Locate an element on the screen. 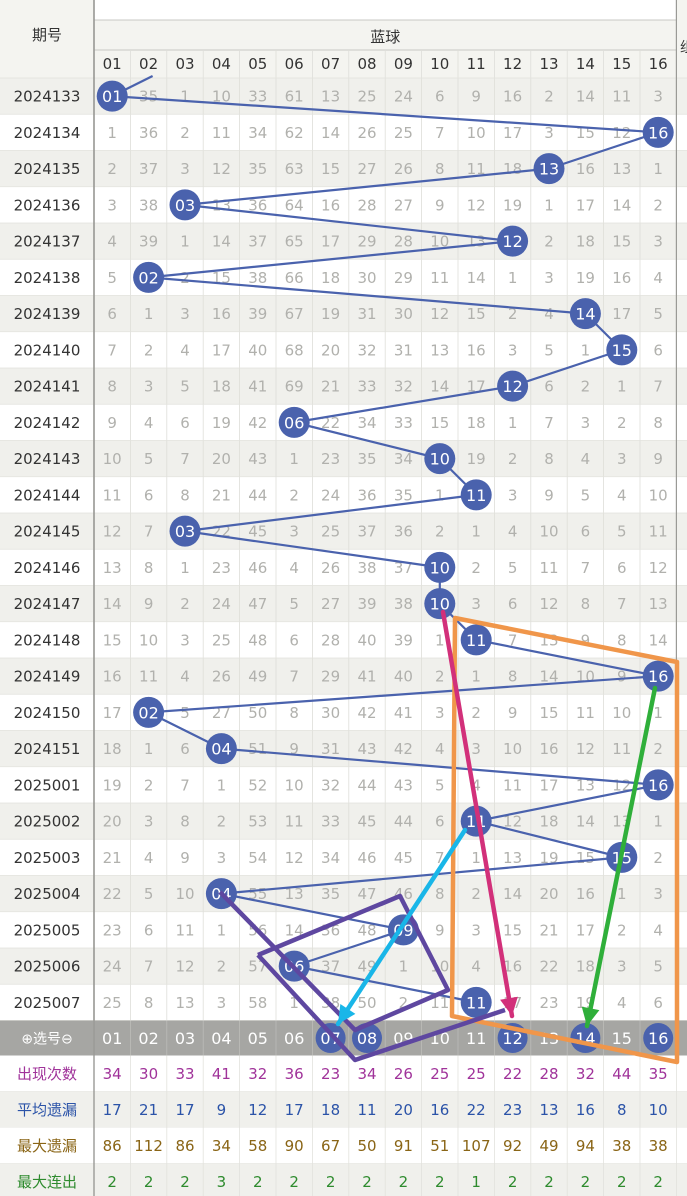  stats-value: 23 is located at coordinates (330, 1074).